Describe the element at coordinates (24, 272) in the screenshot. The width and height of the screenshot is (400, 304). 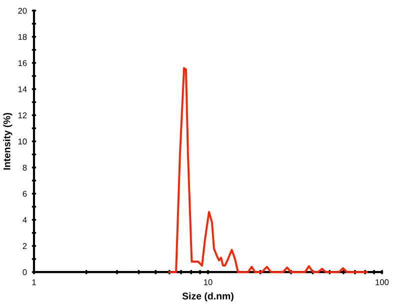
I see `y-tick-label: 0` at that location.